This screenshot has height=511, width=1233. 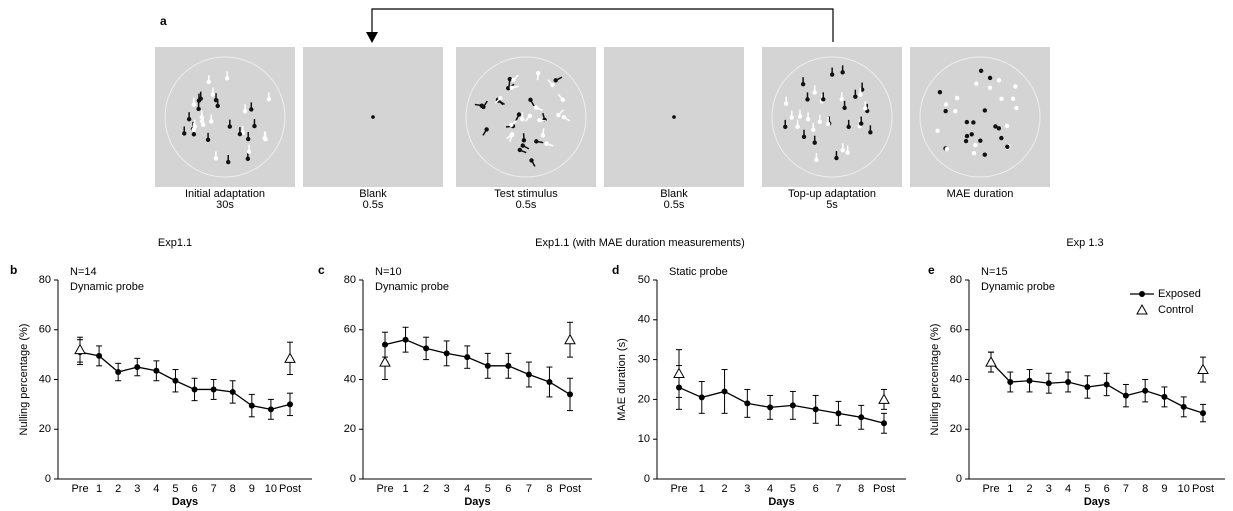 I want to click on y-tick-label: 80, so click(x=956, y=280).